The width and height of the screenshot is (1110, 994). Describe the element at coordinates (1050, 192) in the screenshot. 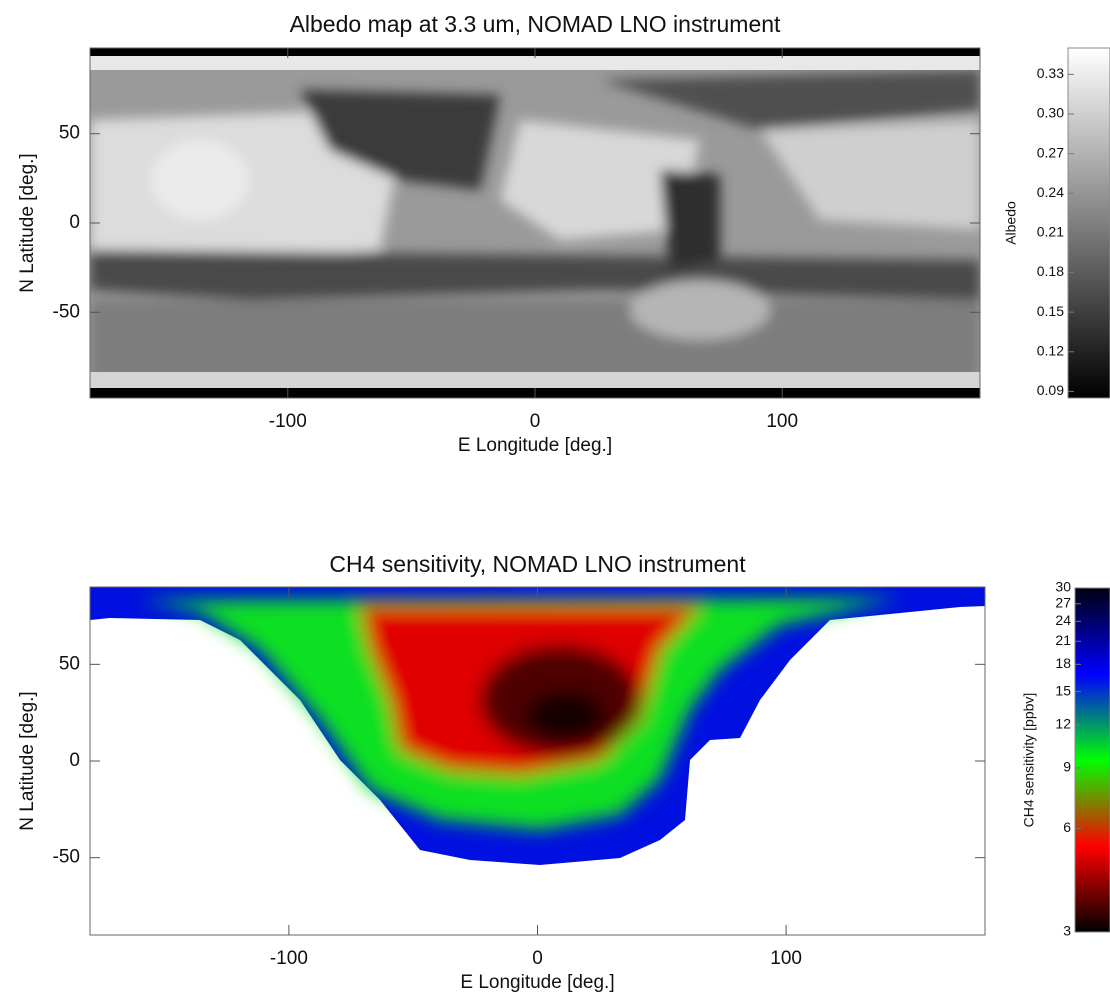

I see `colorbar-tick-label: 0.24` at that location.